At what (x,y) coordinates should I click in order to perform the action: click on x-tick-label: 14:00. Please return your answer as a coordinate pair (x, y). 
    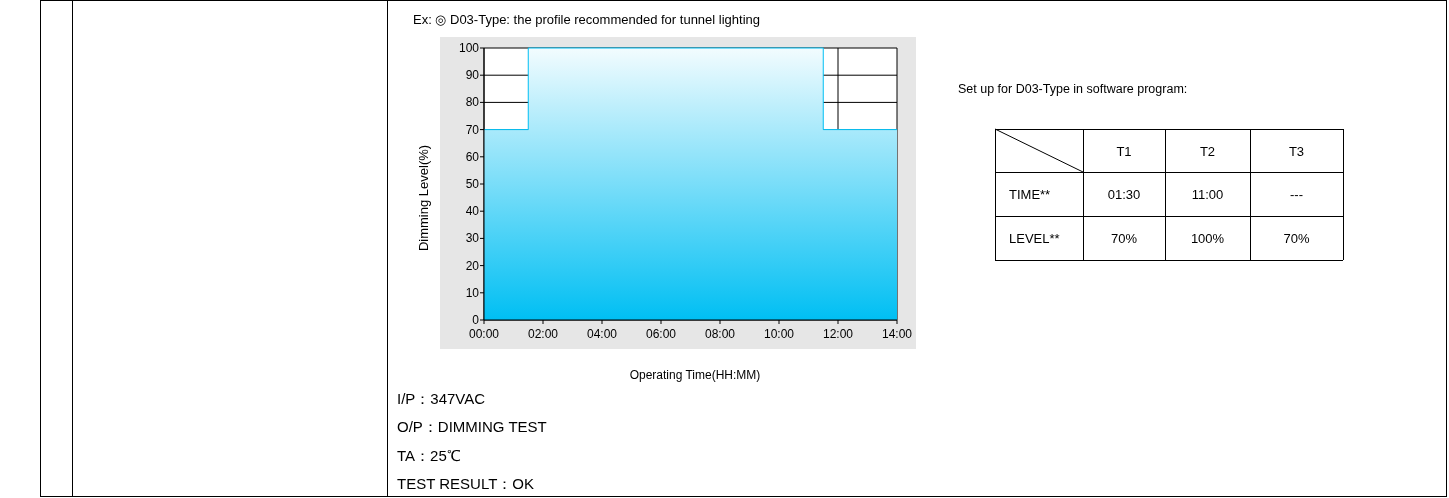
    Looking at the image, I should click on (897, 334).